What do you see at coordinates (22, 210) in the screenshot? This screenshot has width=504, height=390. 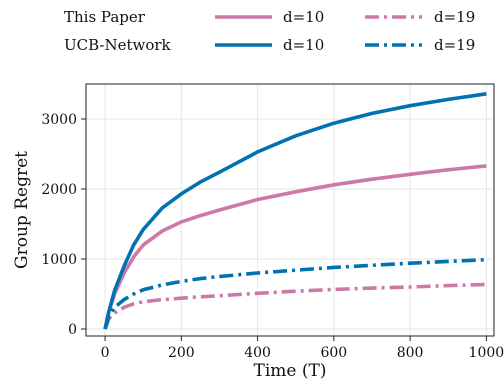 I see `y-axis-label: Group Regret` at bounding box center [22, 210].